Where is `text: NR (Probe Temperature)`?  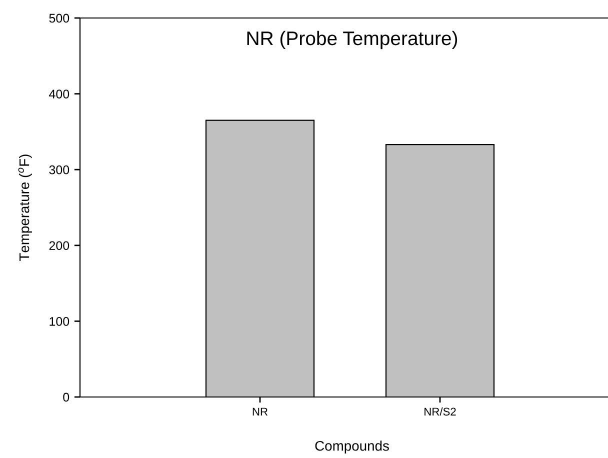 text: NR (Probe Temperature) is located at coordinates (352, 40).